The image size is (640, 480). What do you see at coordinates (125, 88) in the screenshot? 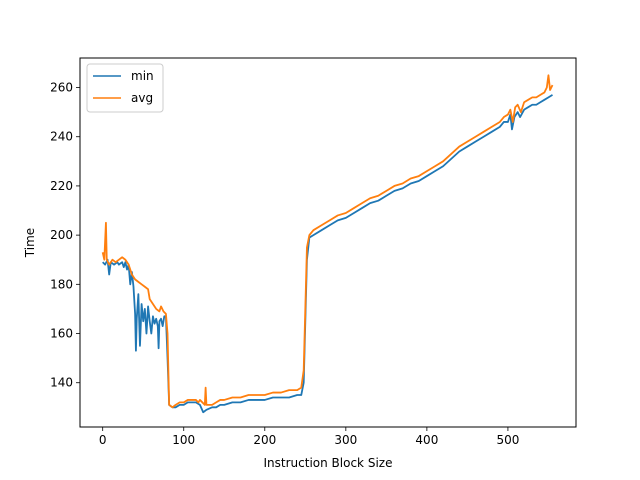
I see `legend: min avg` at bounding box center [125, 88].